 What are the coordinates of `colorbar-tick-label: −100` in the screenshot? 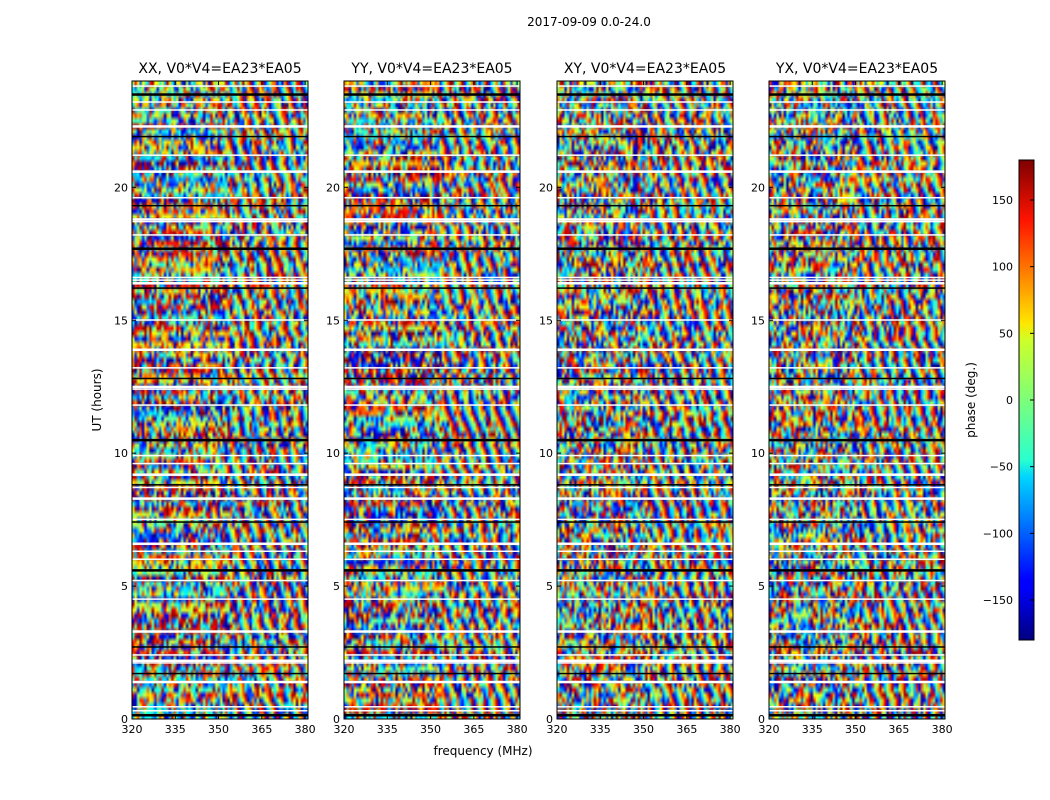 It's located at (998, 533).